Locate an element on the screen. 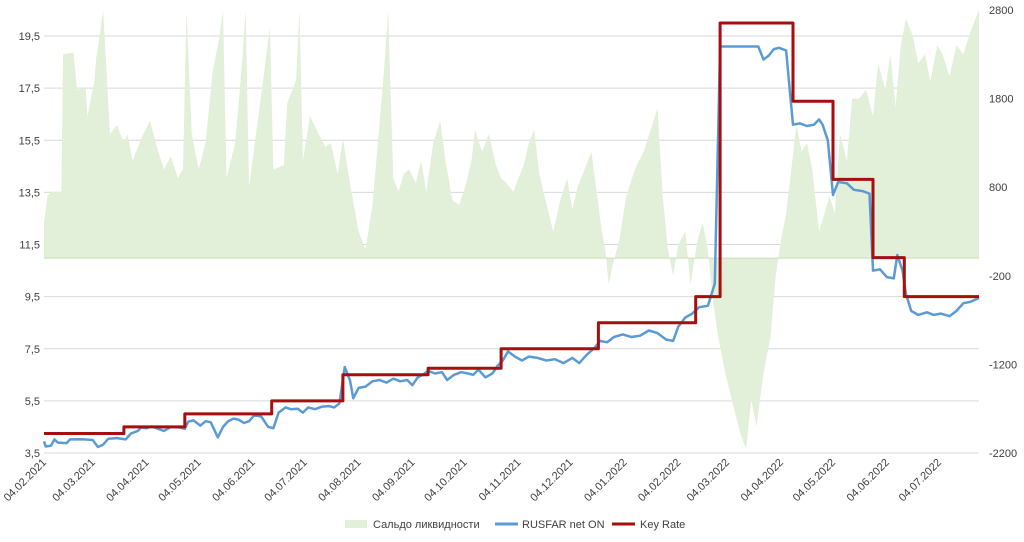 This screenshot has height=542, width=1024. x-tick-label: 04.07.2021 is located at coordinates (285, 480).